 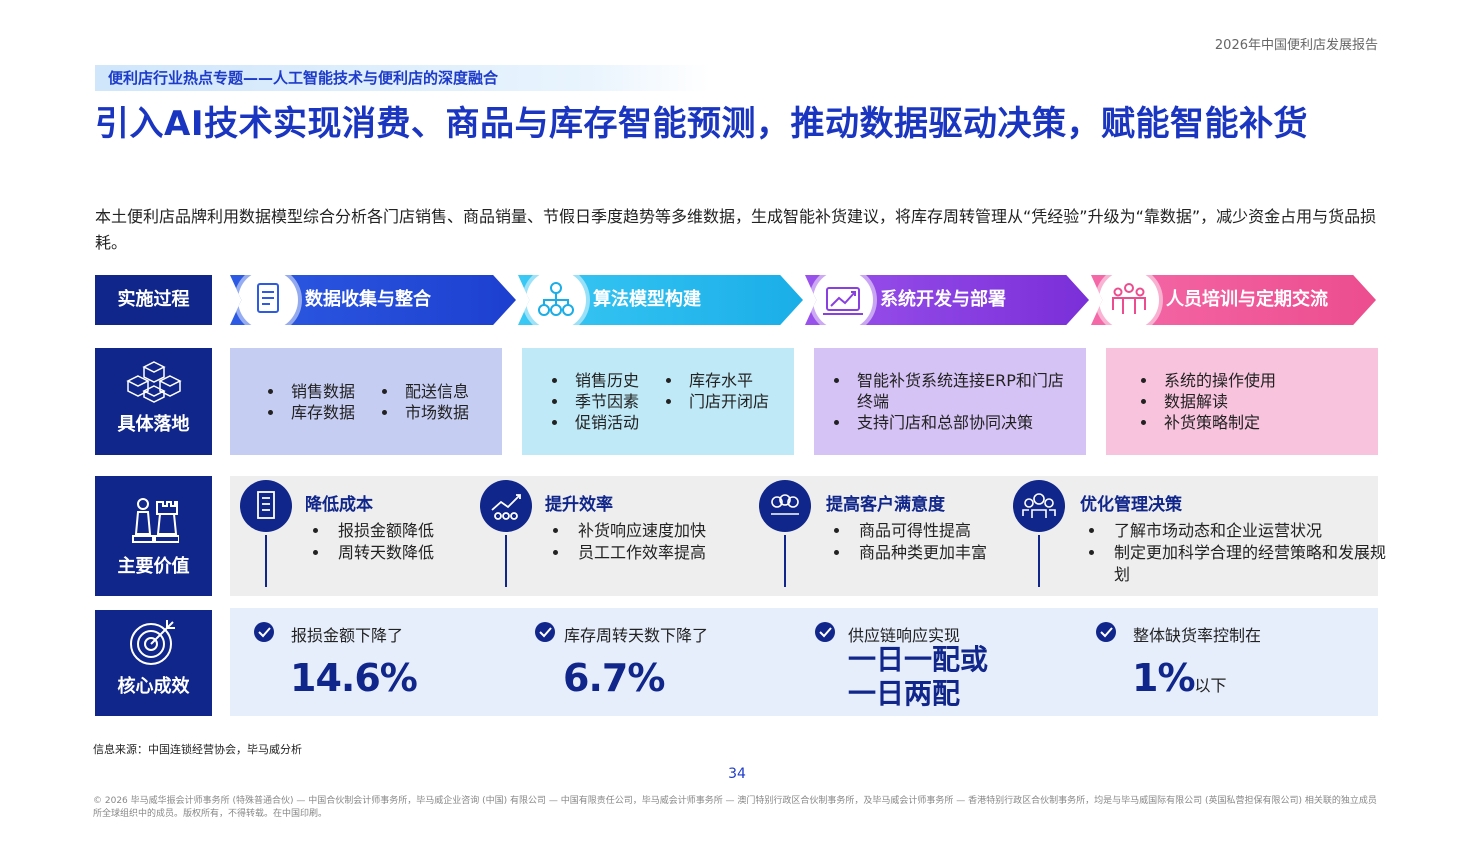 I want to click on detail-list: 销售数据库存数据, so click(x=309, y=402).